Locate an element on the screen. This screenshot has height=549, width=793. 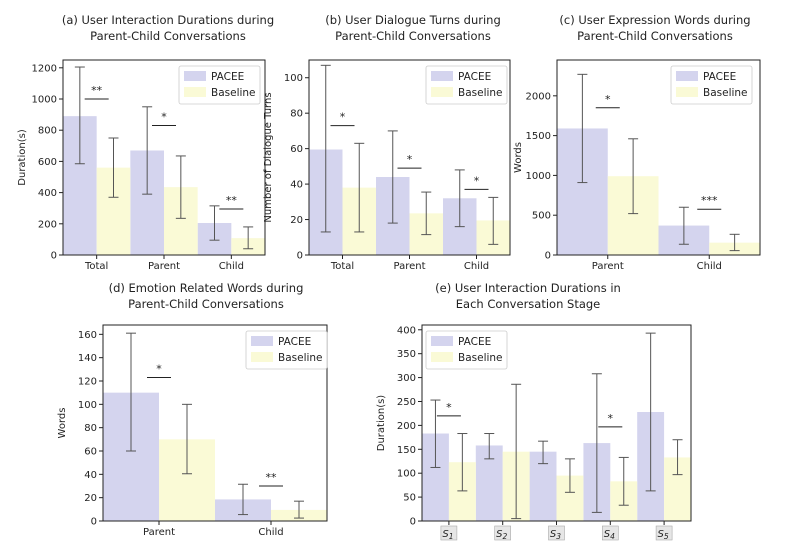
significance-label: *** is located at coordinates (709, 200).